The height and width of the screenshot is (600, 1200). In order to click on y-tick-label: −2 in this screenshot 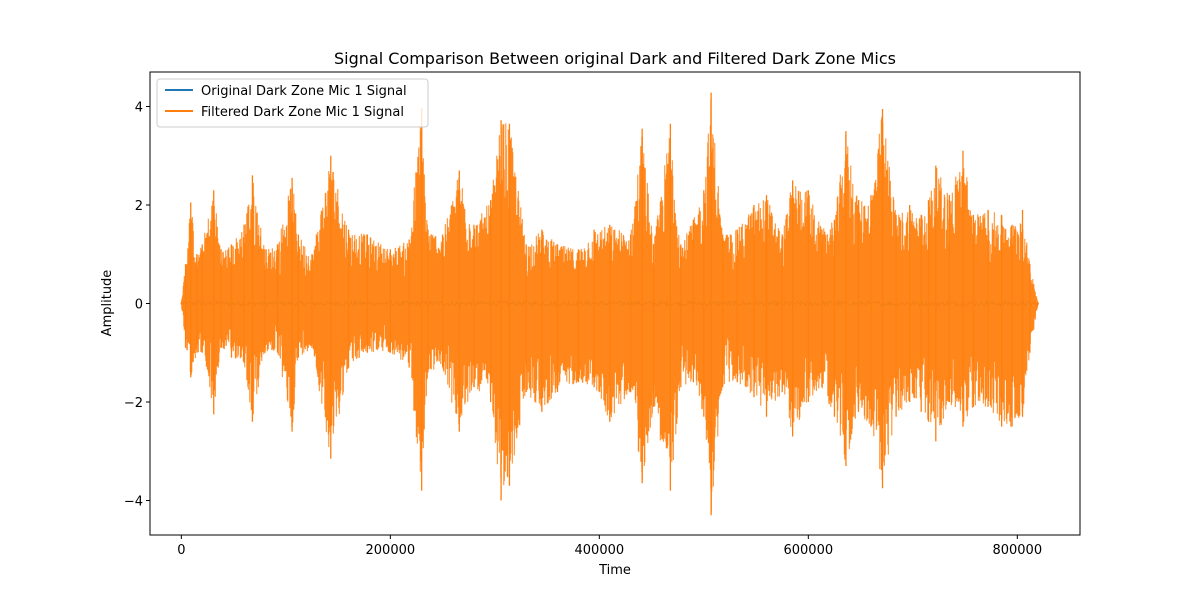, I will do `click(133, 403)`.